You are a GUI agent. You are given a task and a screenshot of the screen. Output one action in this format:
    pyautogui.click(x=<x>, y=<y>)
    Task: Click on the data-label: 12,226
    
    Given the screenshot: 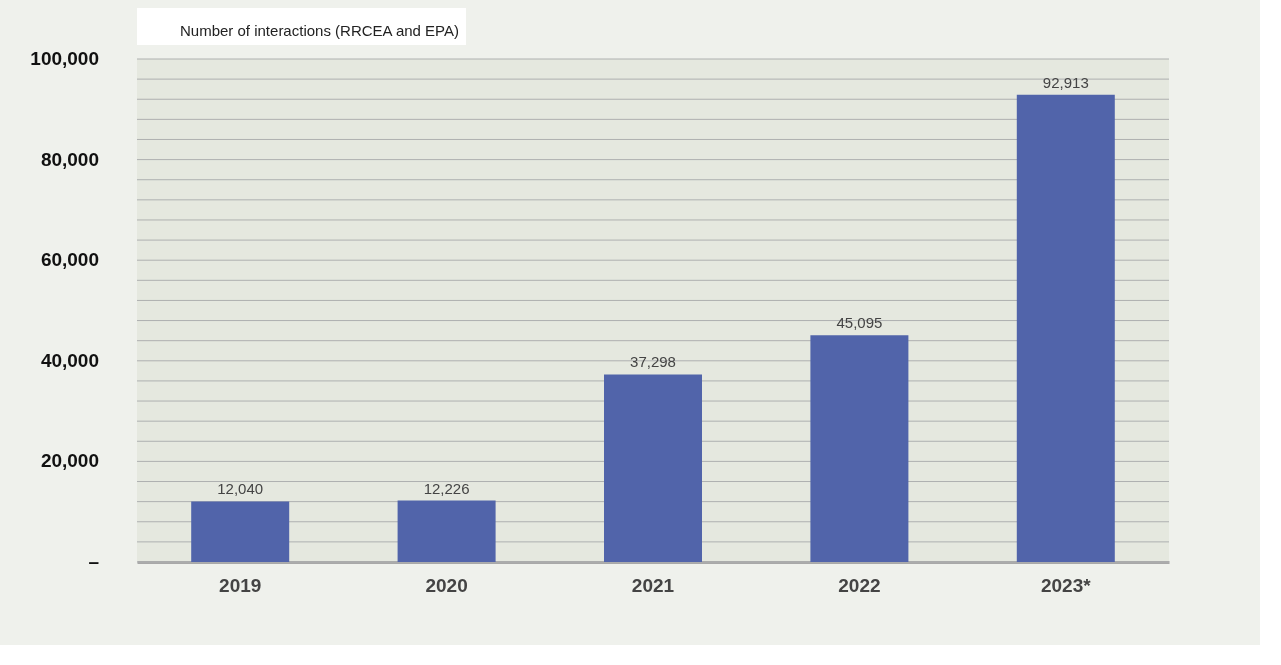 What is the action you would take?
    pyautogui.click(x=446, y=488)
    